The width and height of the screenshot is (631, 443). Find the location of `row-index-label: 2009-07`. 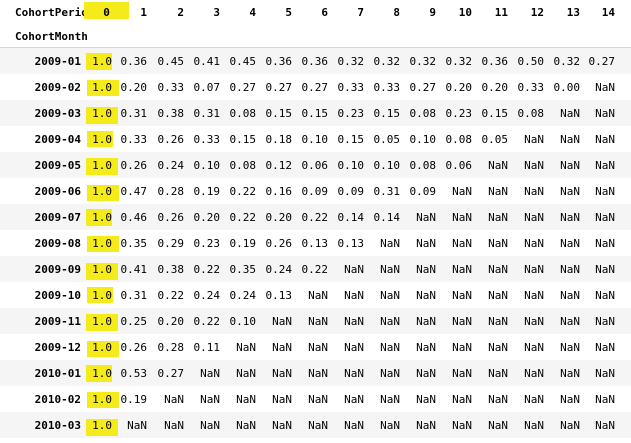

row-index-label: 2009-07 is located at coordinates (57, 217).